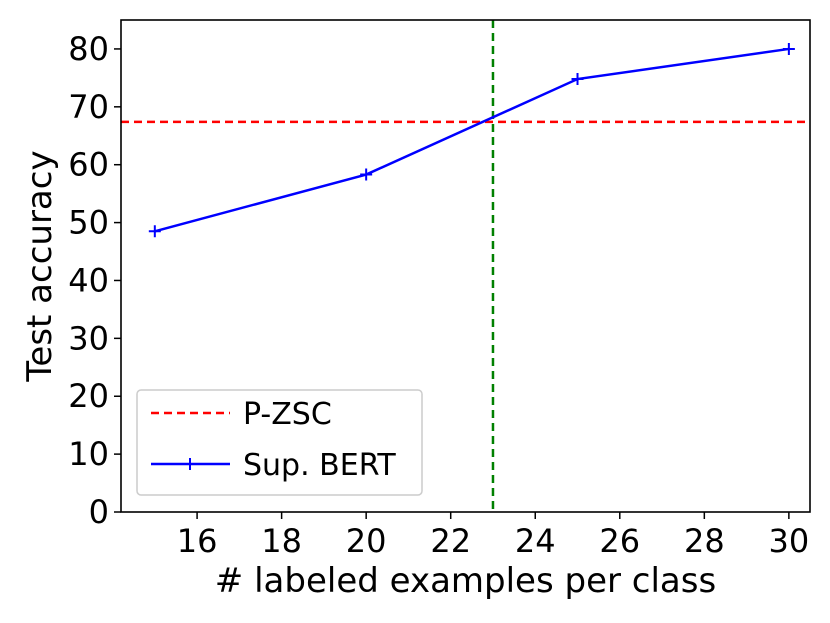 This screenshot has width=830, height=623. I want to click on y-tick-label: 80, so click(88, 49).